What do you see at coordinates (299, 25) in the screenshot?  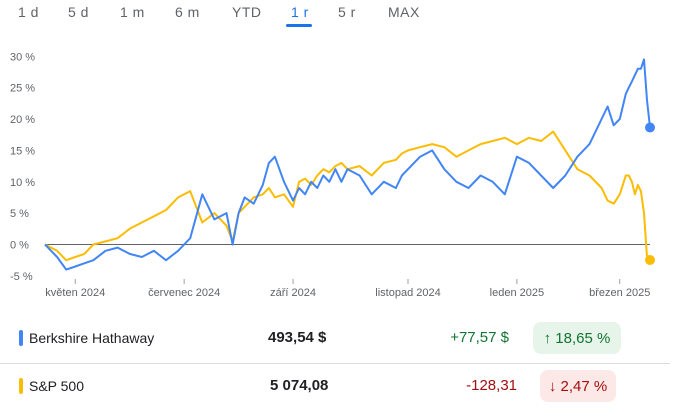 I see `active-tab-indicator` at bounding box center [299, 25].